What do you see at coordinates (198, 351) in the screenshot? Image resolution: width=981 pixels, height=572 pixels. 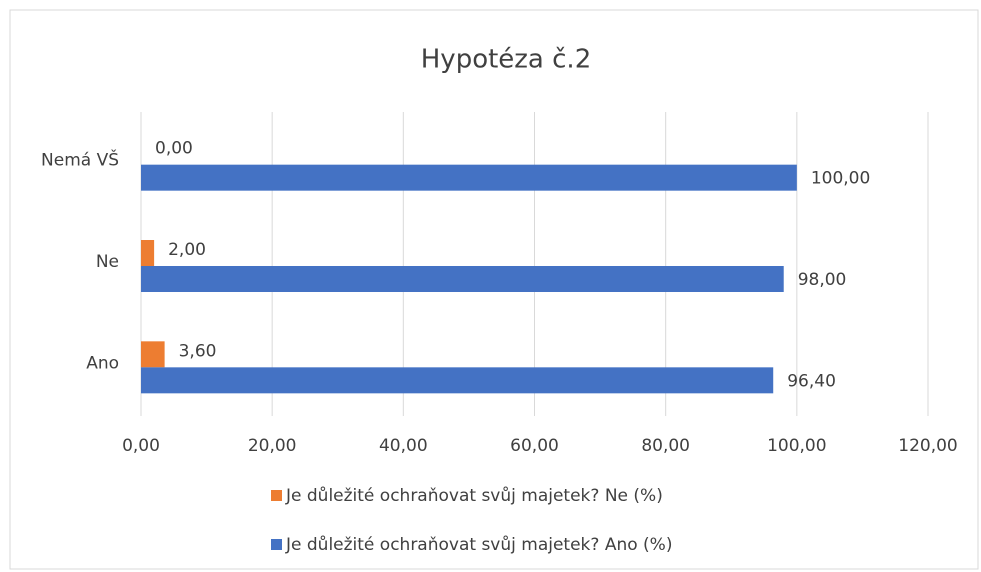 I see `data-label: 3,60` at bounding box center [198, 351].